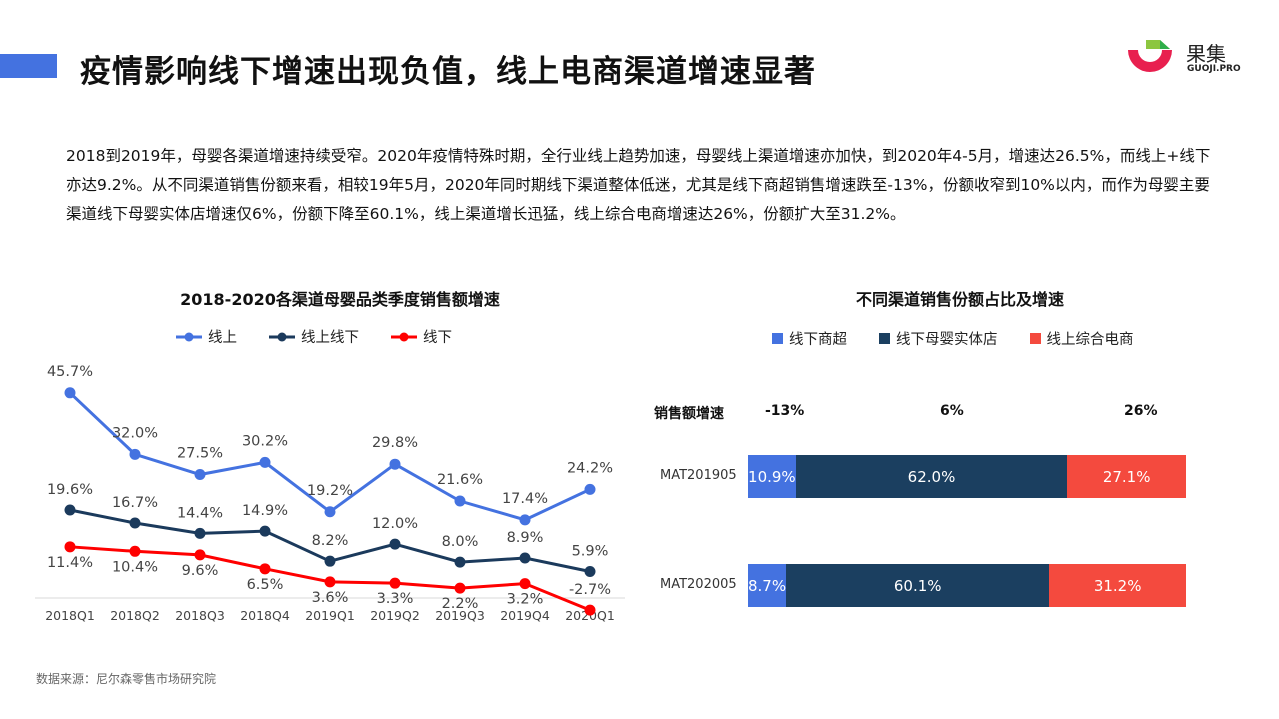  I want to click on data-label: 8.0%, so click(460, 542).